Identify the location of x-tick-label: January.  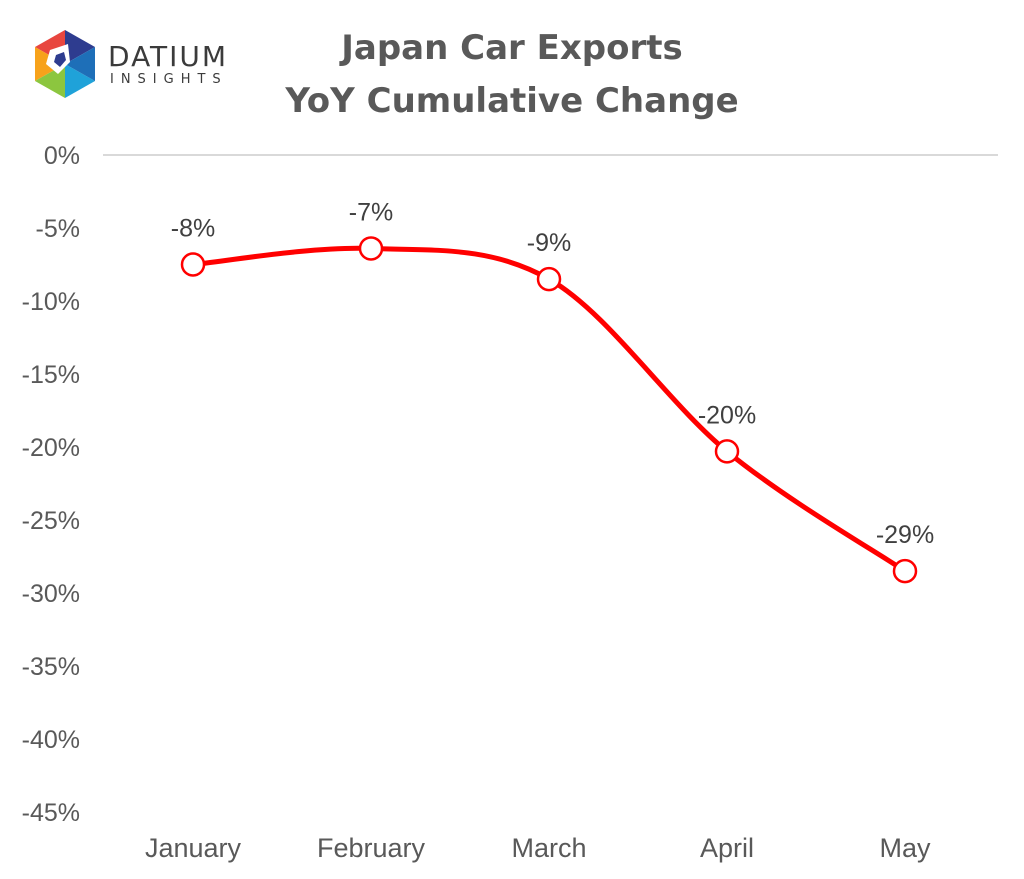
(193, 848).